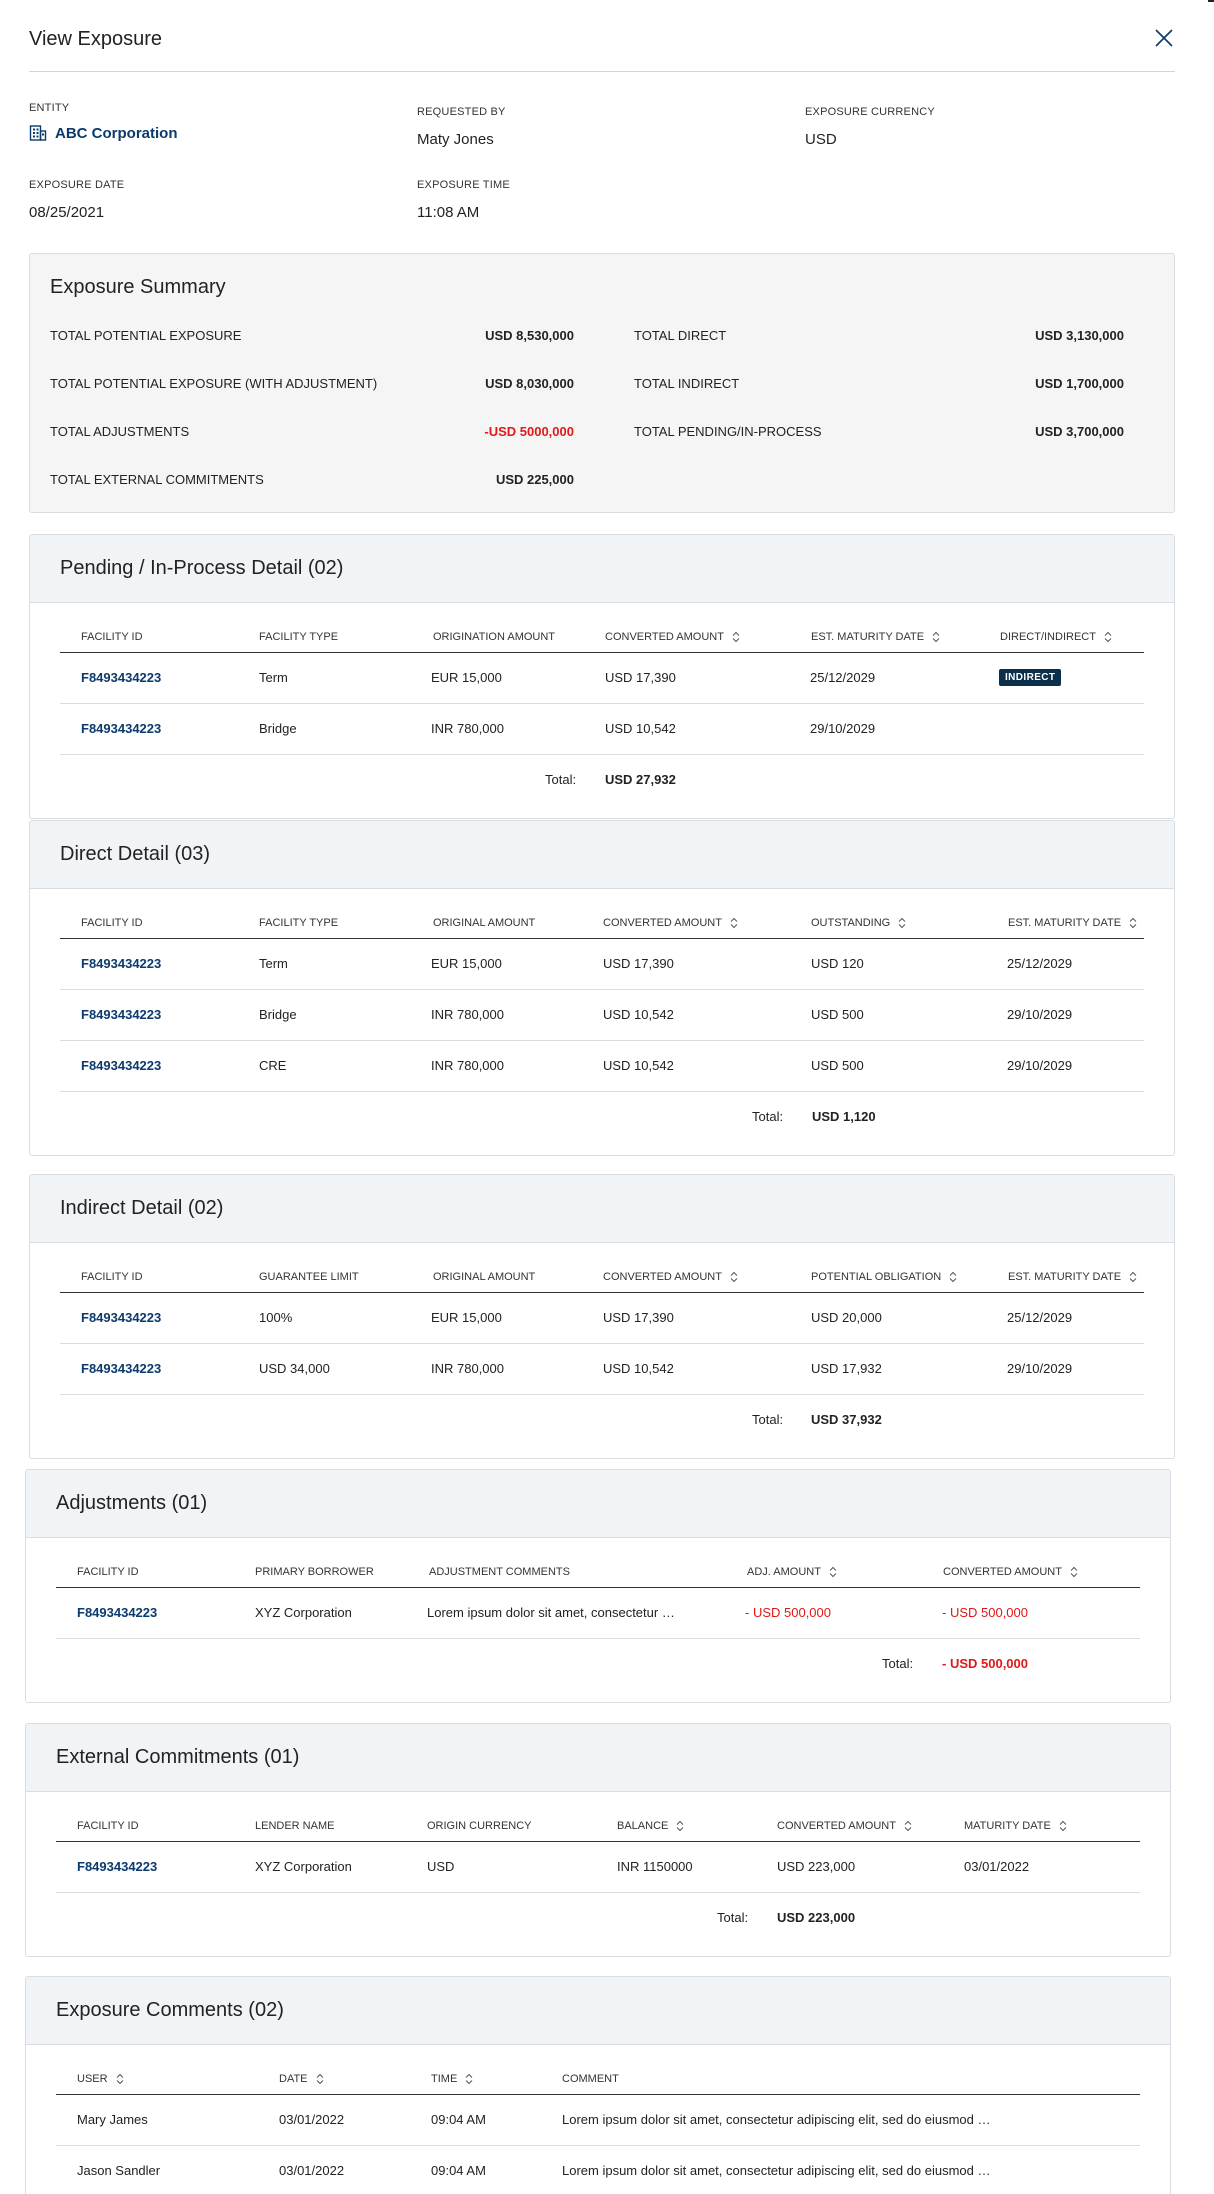 The height and width of the screenshot is (2194, 1214). What do you see at coordinates (598, 1918) in the screenshot?
I see `table-total-row: Total: USD 223,000` at bounding box center [598, 1918].